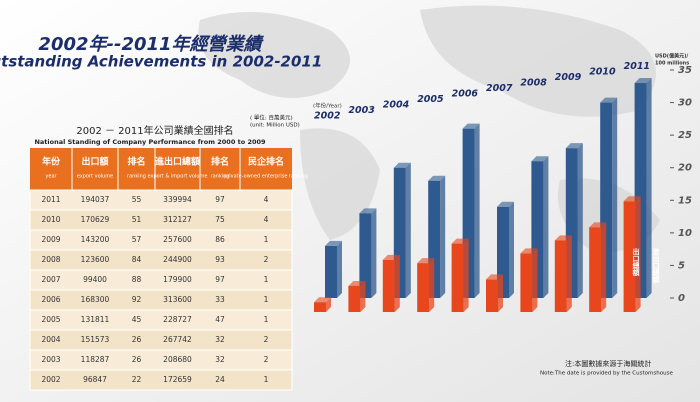  Describe the element at coordinates (50, 339) in the screenshot. I see `table-cell: 2004` at that location.